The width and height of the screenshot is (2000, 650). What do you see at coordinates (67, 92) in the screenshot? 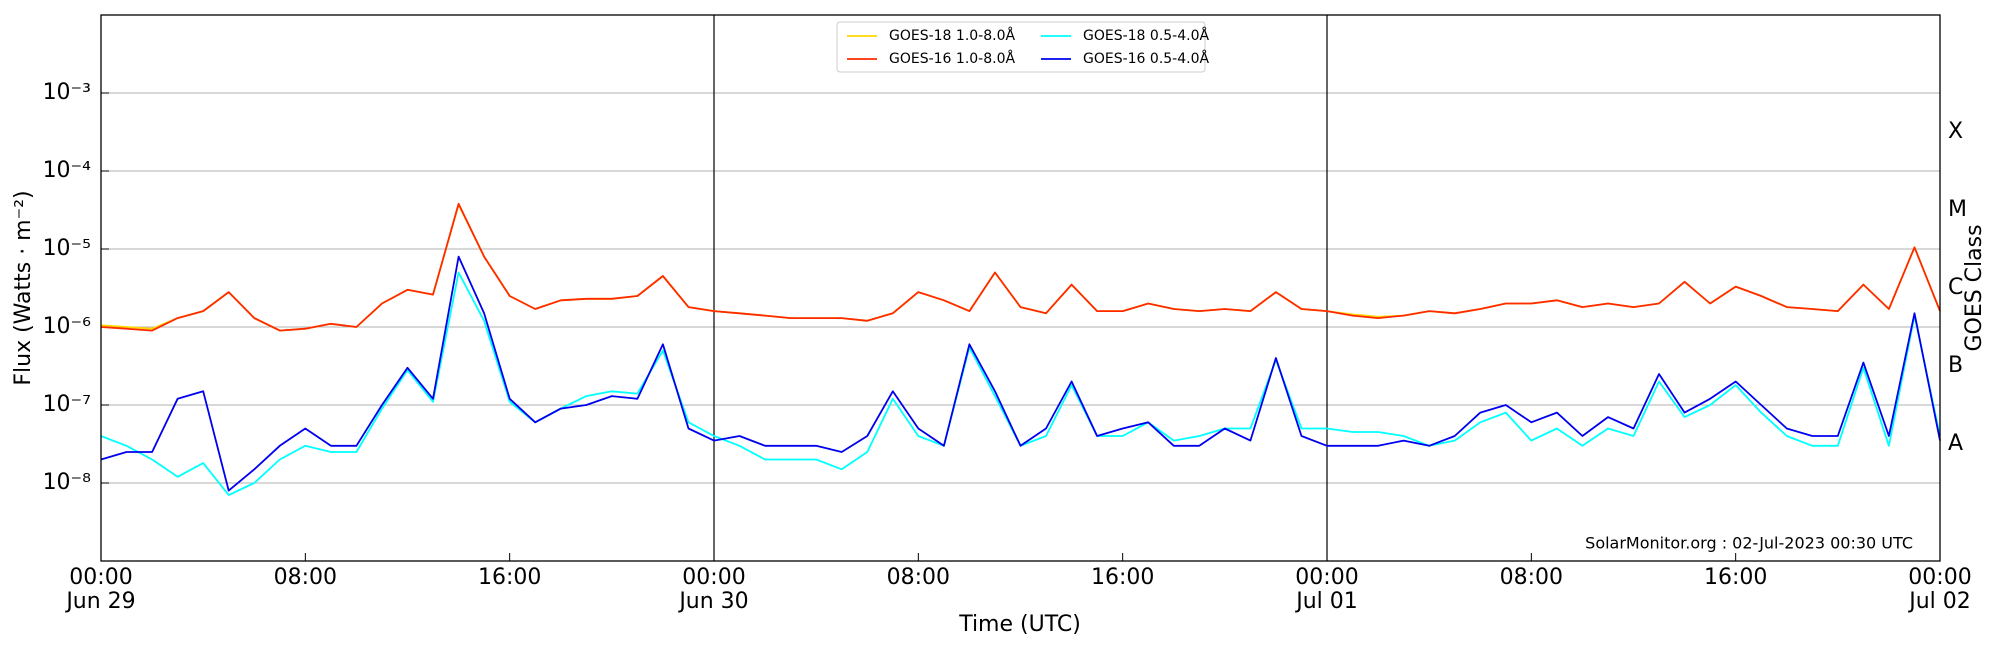
I see `y-tick-label: 10⁻³` at bounding box center [67, 92].